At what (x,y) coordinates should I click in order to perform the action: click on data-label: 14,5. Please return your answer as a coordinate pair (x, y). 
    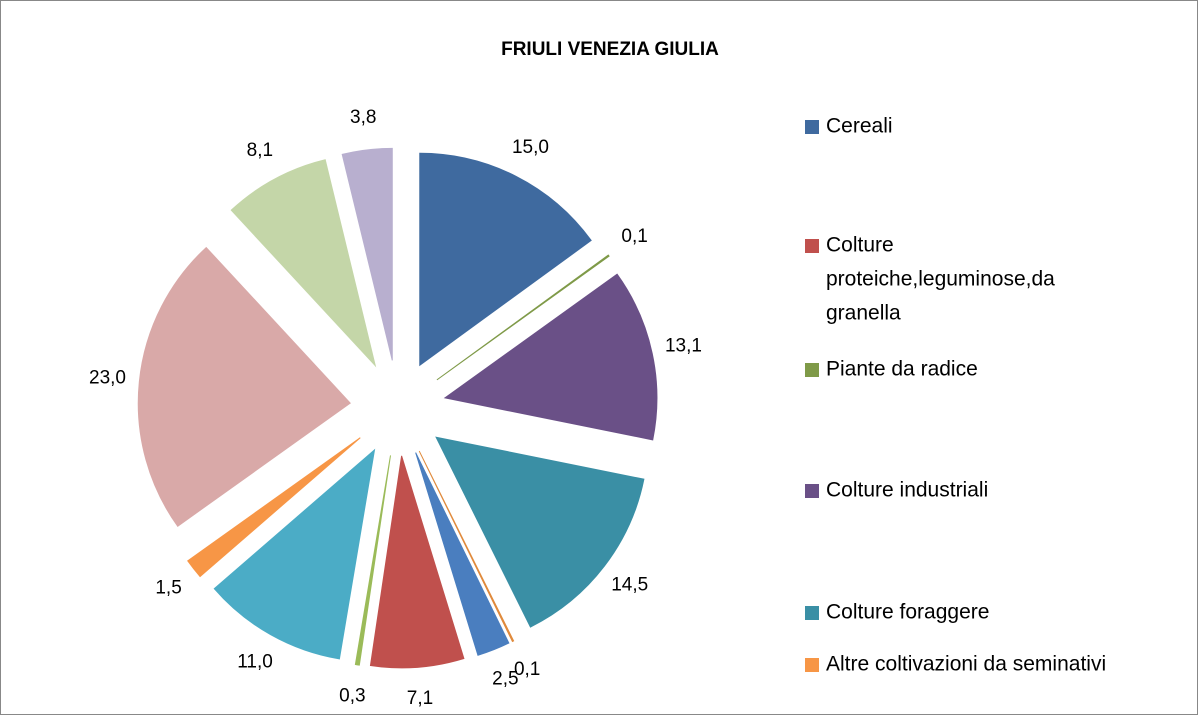
    Looking at the image, I should click on (629, 585).